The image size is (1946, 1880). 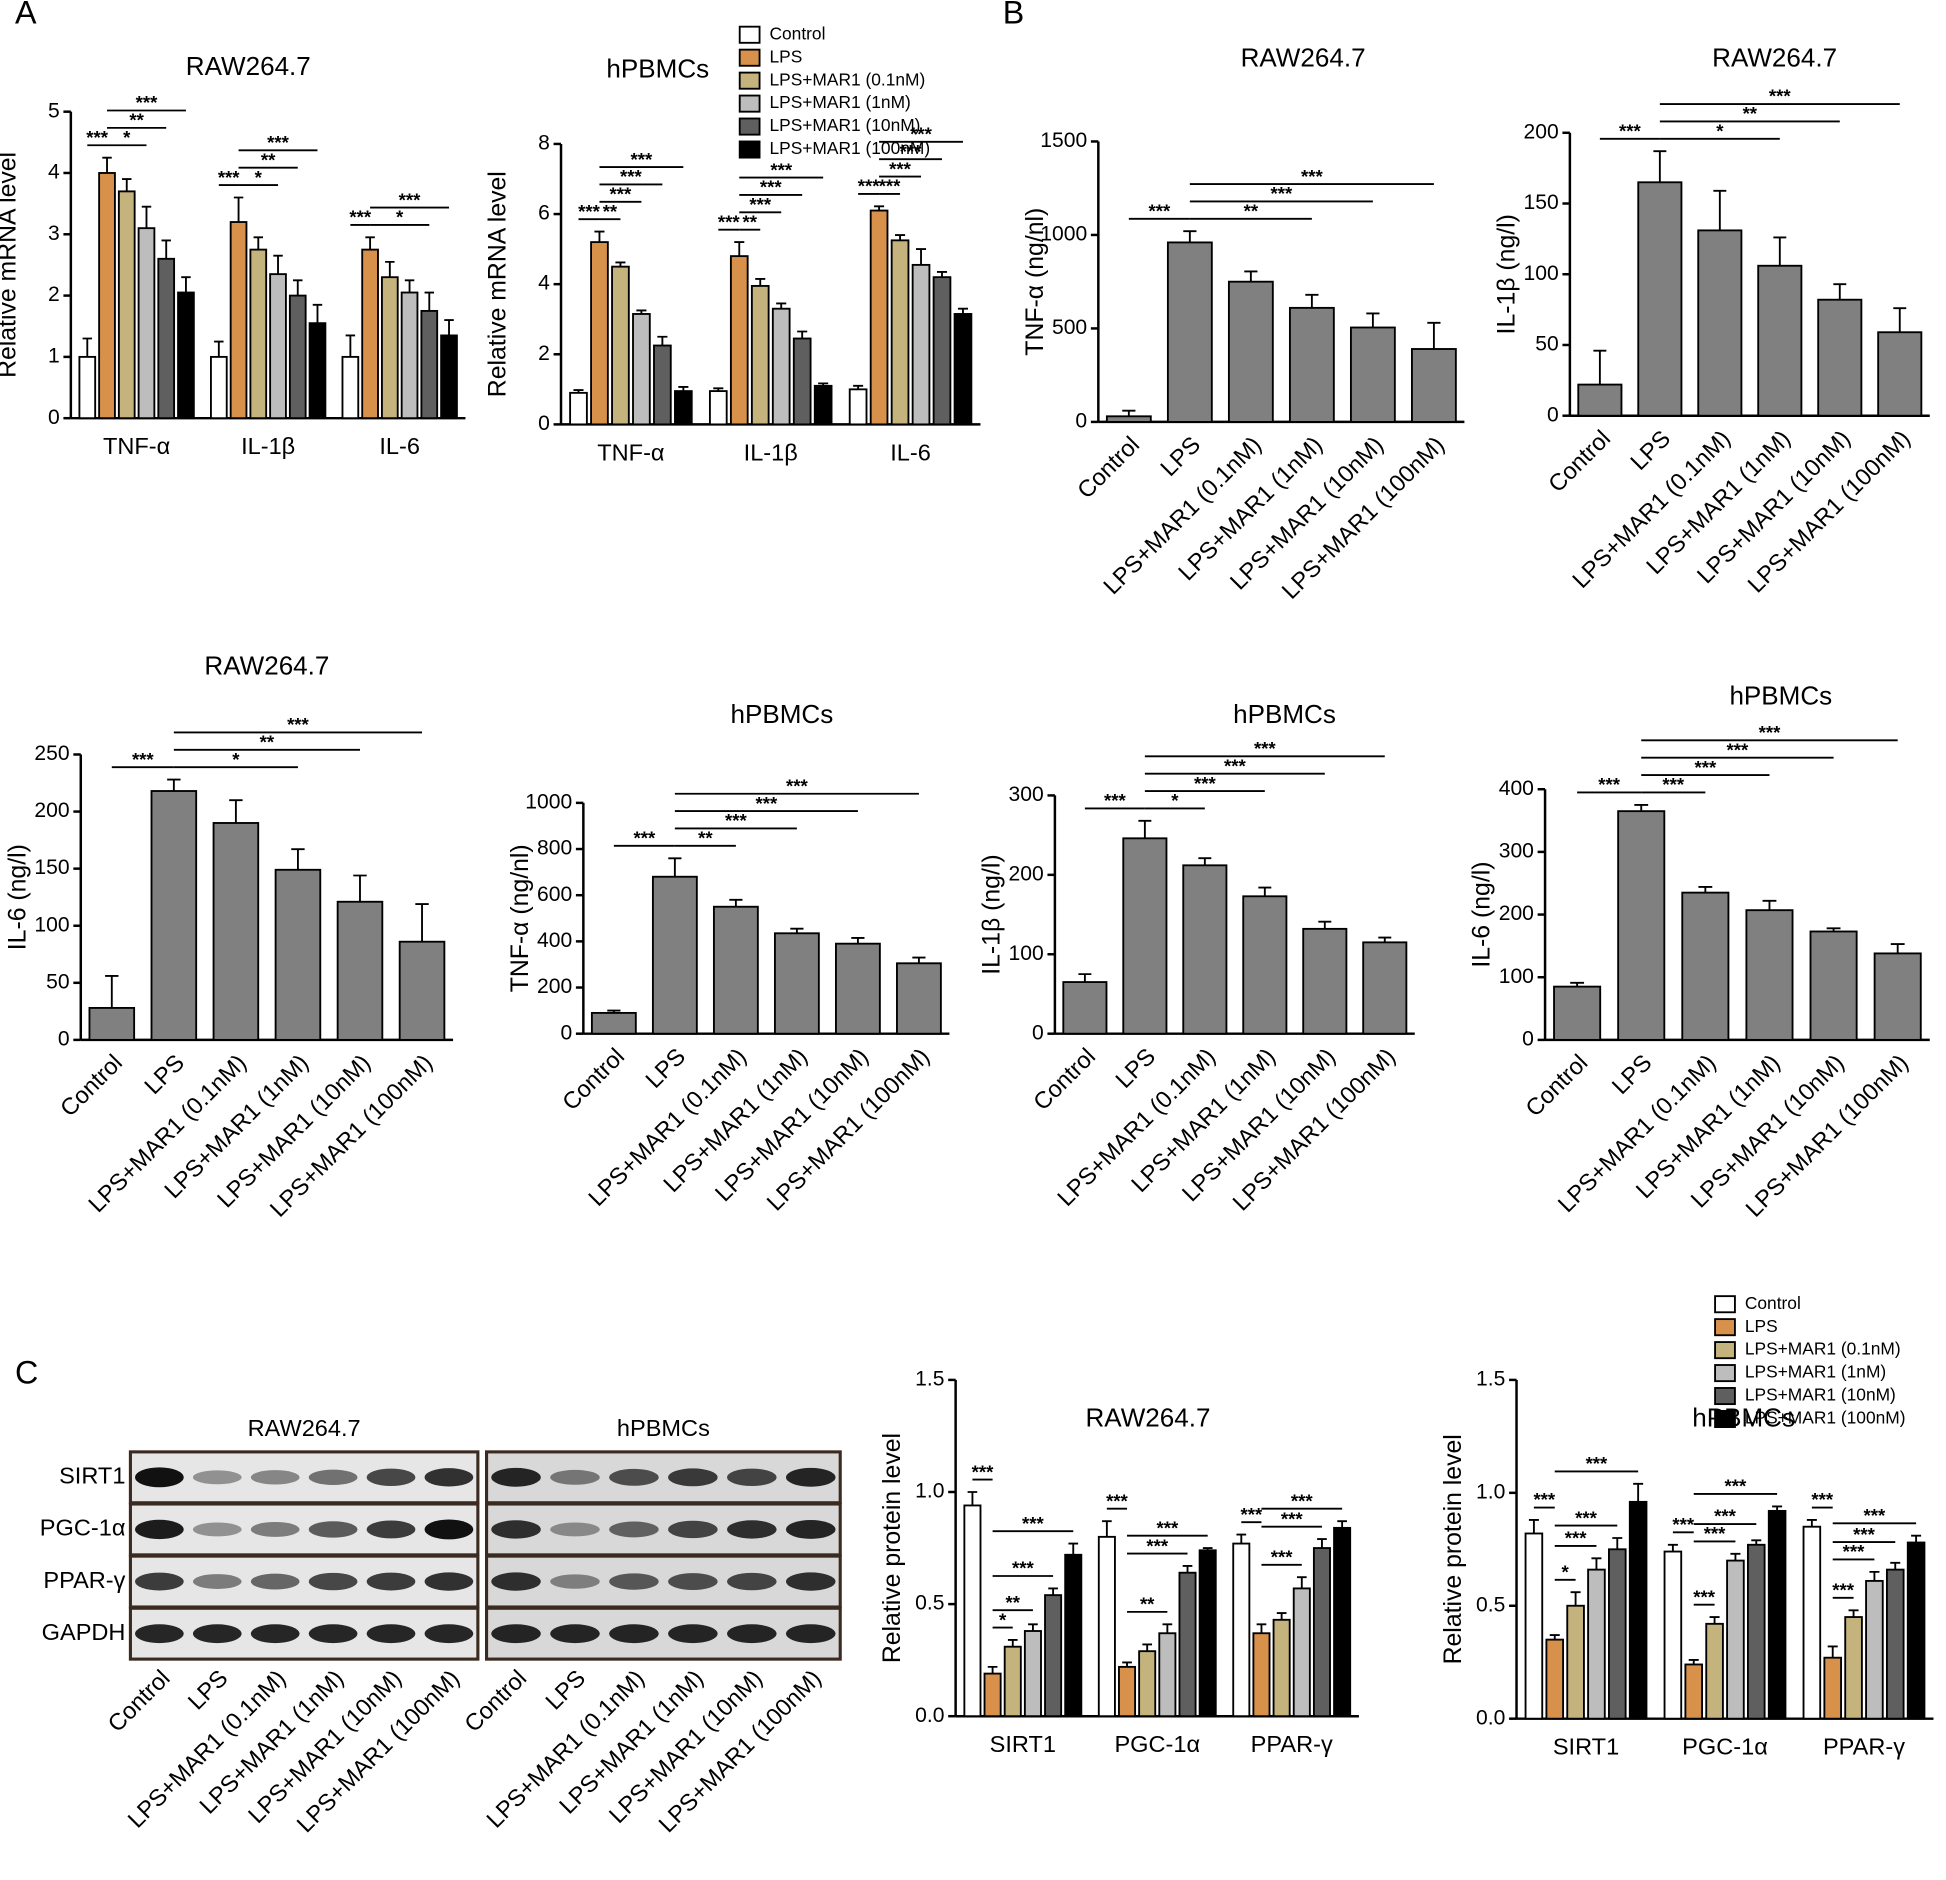 I want to click on chart-title: hPBMCs, so click(x=1743, y=1417).